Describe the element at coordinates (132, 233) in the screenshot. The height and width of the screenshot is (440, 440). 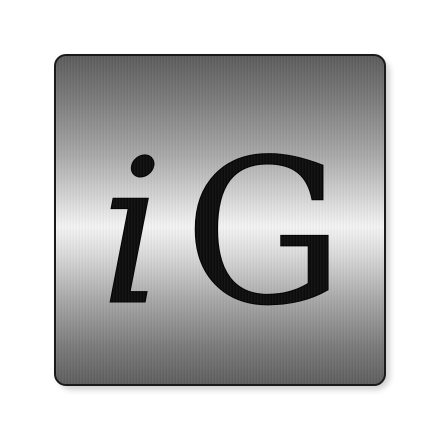
I see `logo-letter-i: i` at that location.